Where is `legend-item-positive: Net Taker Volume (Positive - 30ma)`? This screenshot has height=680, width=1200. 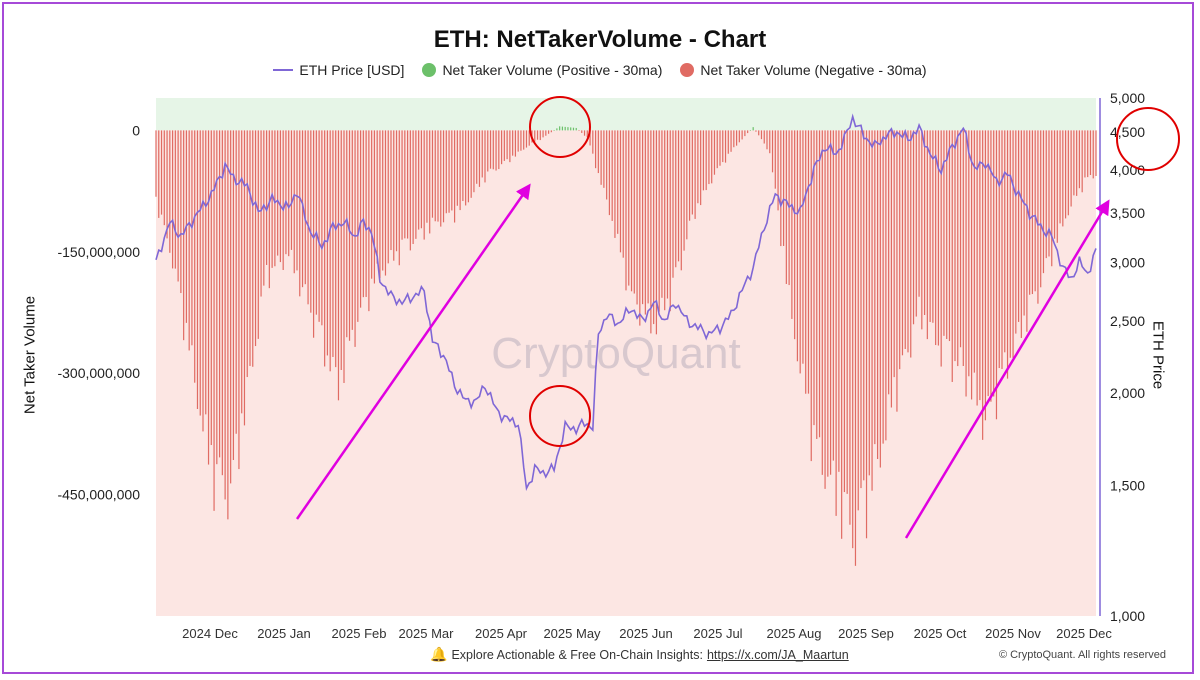 legend-item-positive: Net Taker Volume (Positive - 30ma) is located at coordinates (542, 70).